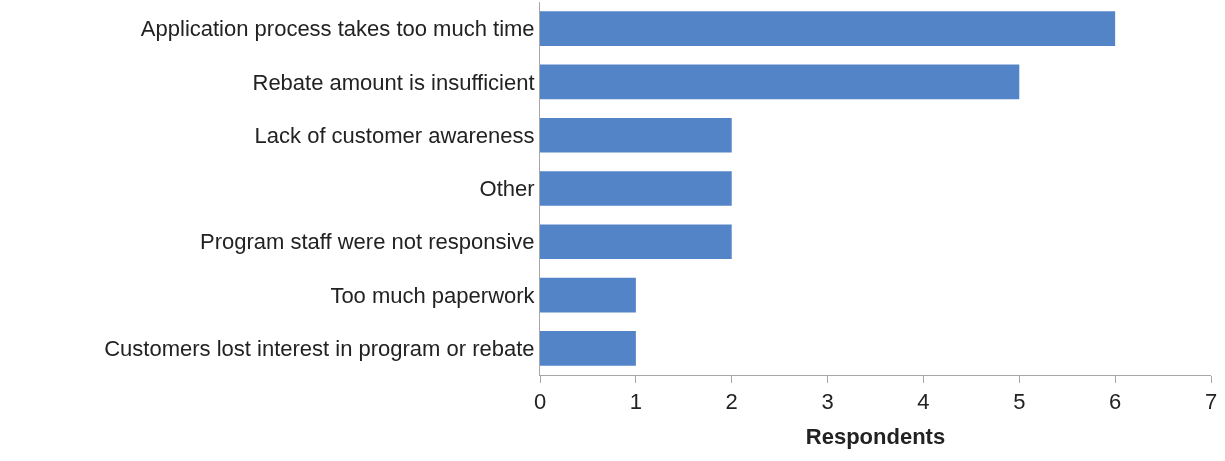  Describe the element at coordinates (337, 29) in the screenshot. I see `y-tick-label: Application process takes too much time` at that location.